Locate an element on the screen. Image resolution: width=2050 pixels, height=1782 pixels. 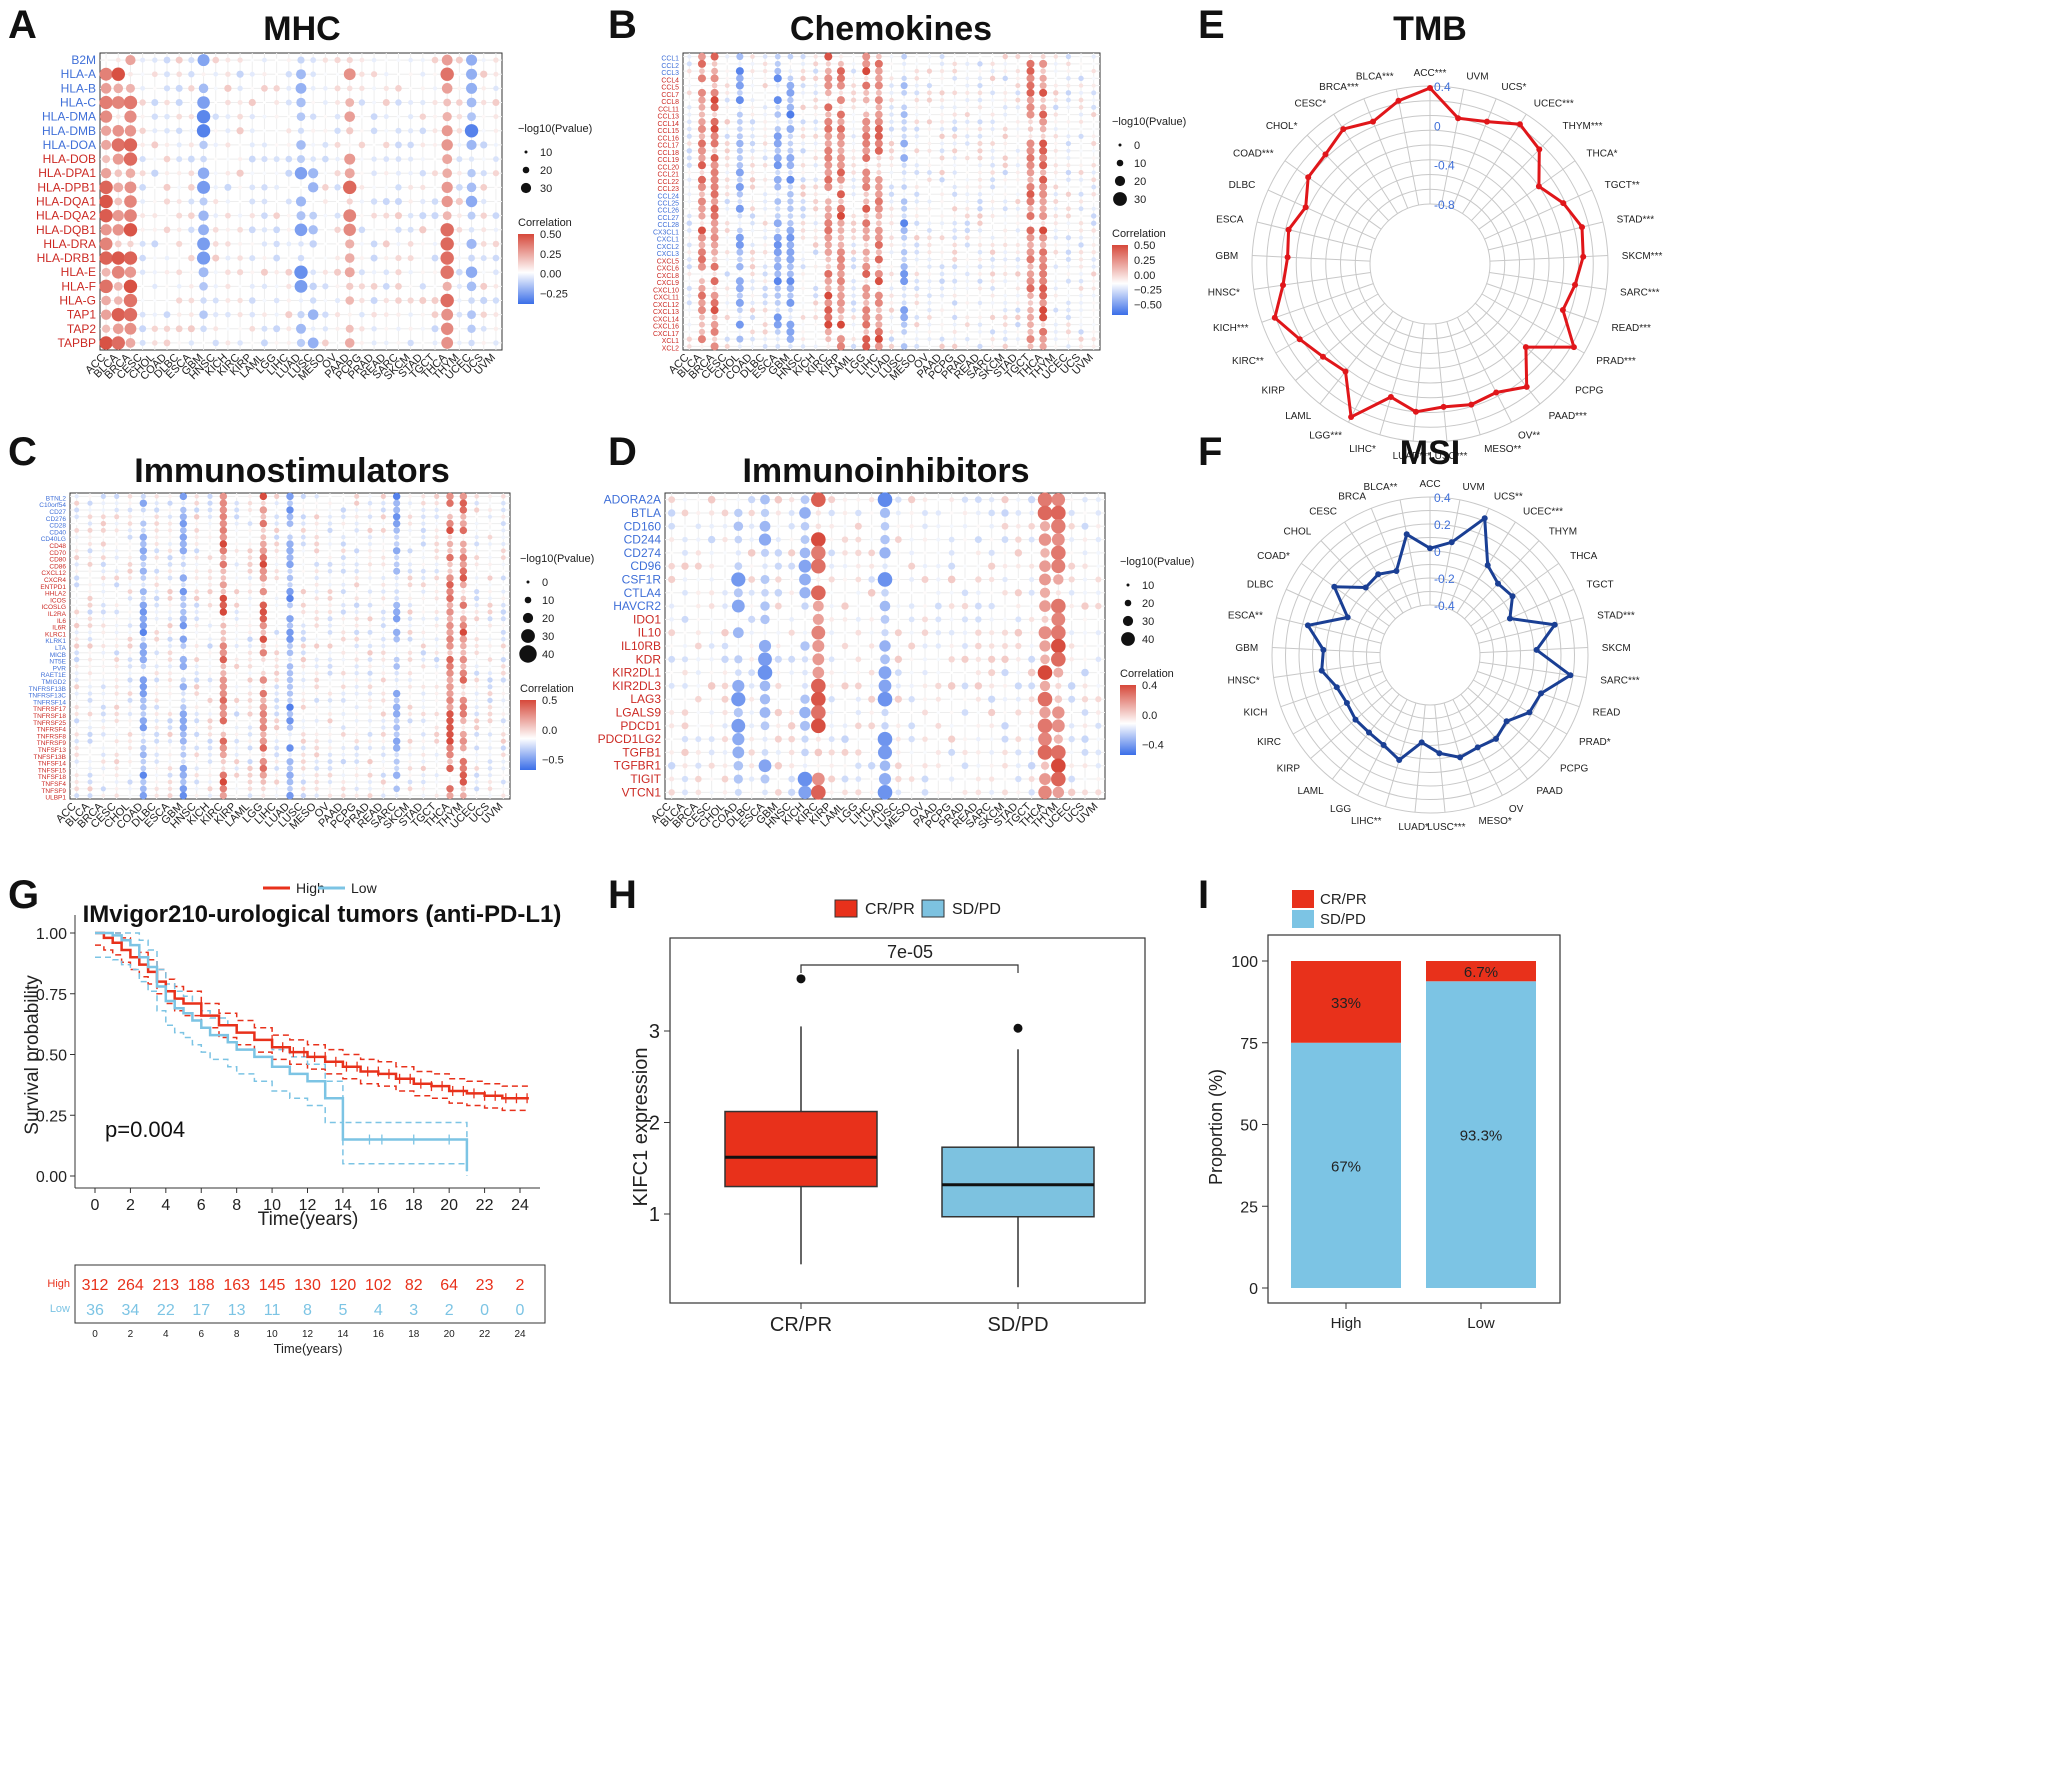
gene-label: XCL1 is located at coordinates (670, 341).